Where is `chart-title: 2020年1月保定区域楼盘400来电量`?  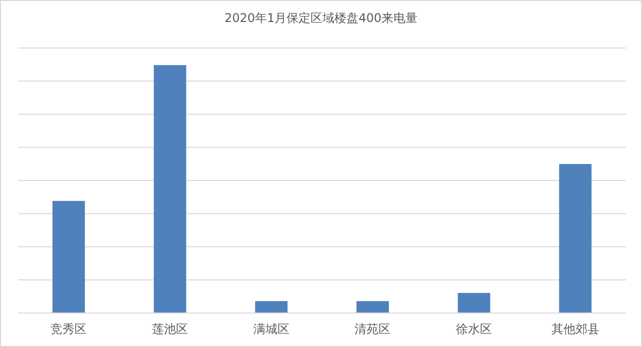
chart-title: 2020年1月保定区域楼盘400来电量 is located at coordinates (321, 18).